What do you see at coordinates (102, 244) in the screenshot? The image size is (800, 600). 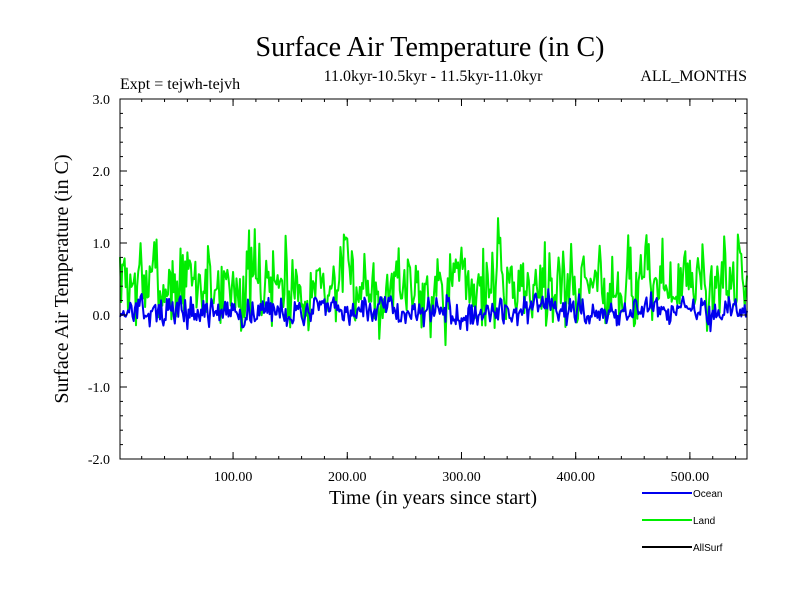 I see `y-tick-label: 1.0` at bounding box center [102, 244].